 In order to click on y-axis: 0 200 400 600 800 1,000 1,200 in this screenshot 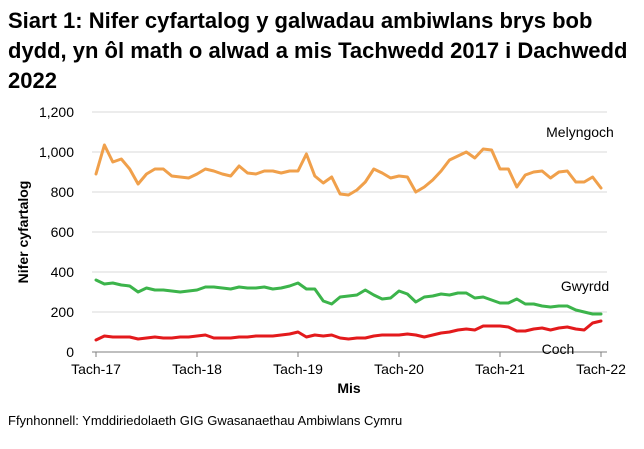, I will do `click(56, 232)`.